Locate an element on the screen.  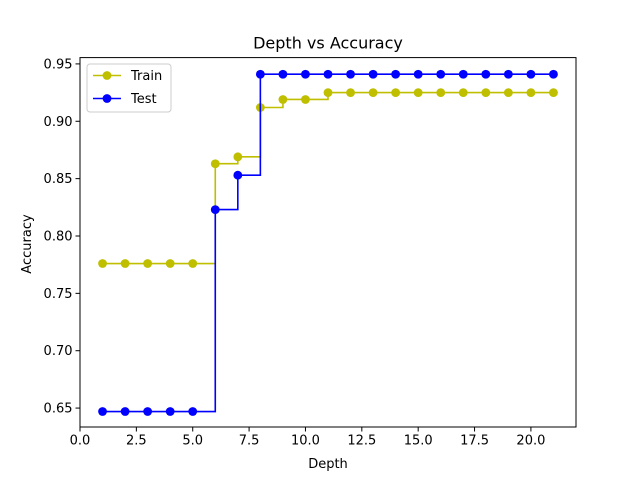
x-tick-label: 0.0 is located at coordinates (80, 441).